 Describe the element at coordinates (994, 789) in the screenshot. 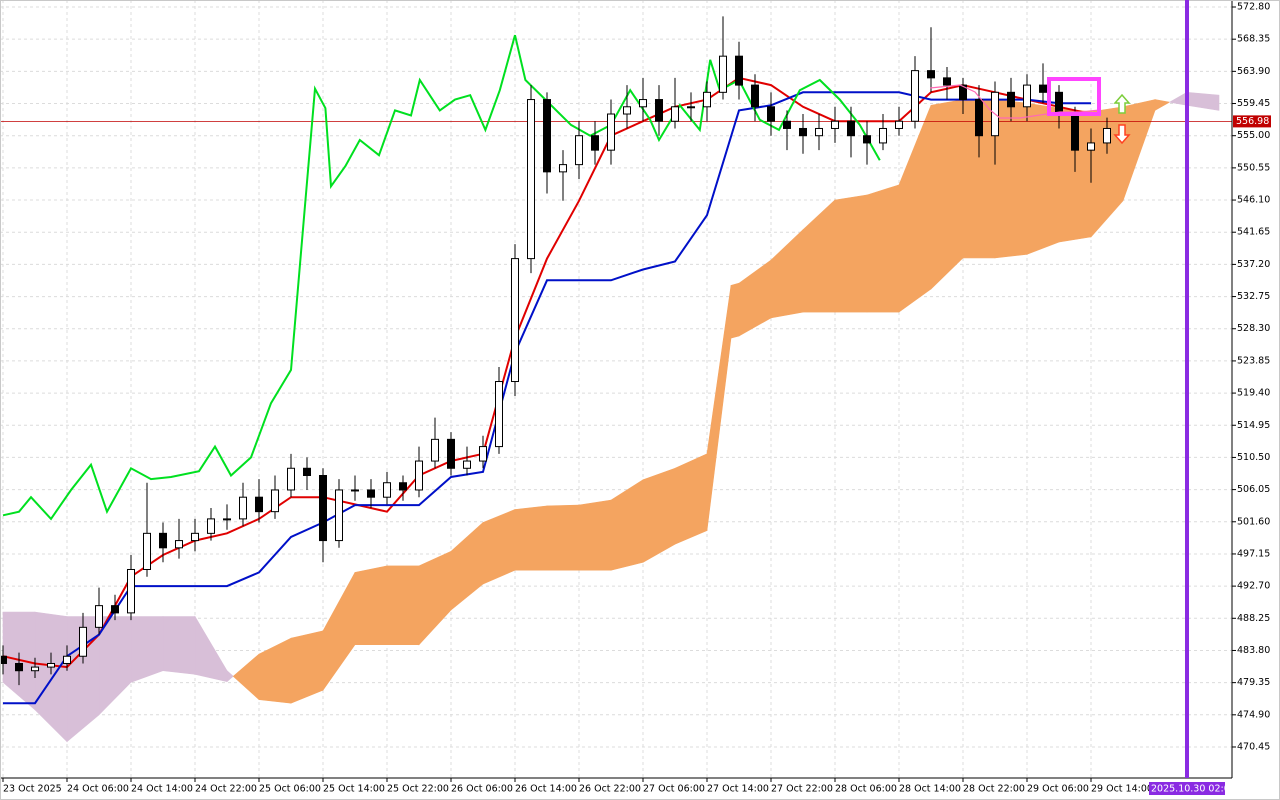

I see `x-tick-label: 28 Oct 22:00` at that location.